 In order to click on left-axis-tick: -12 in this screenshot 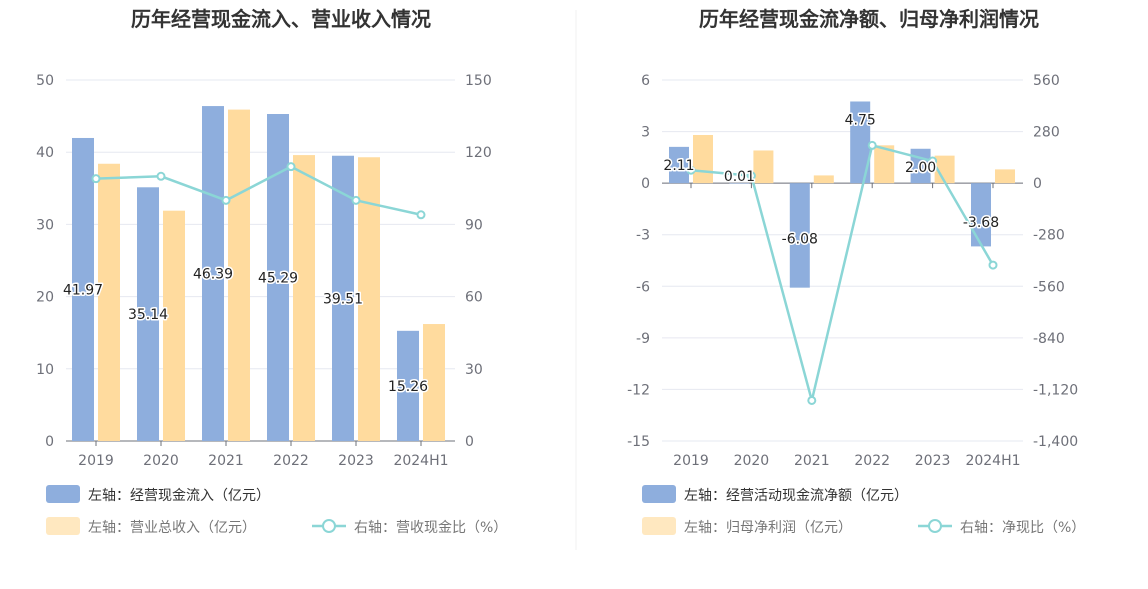, I will do `click(638, 390)`.